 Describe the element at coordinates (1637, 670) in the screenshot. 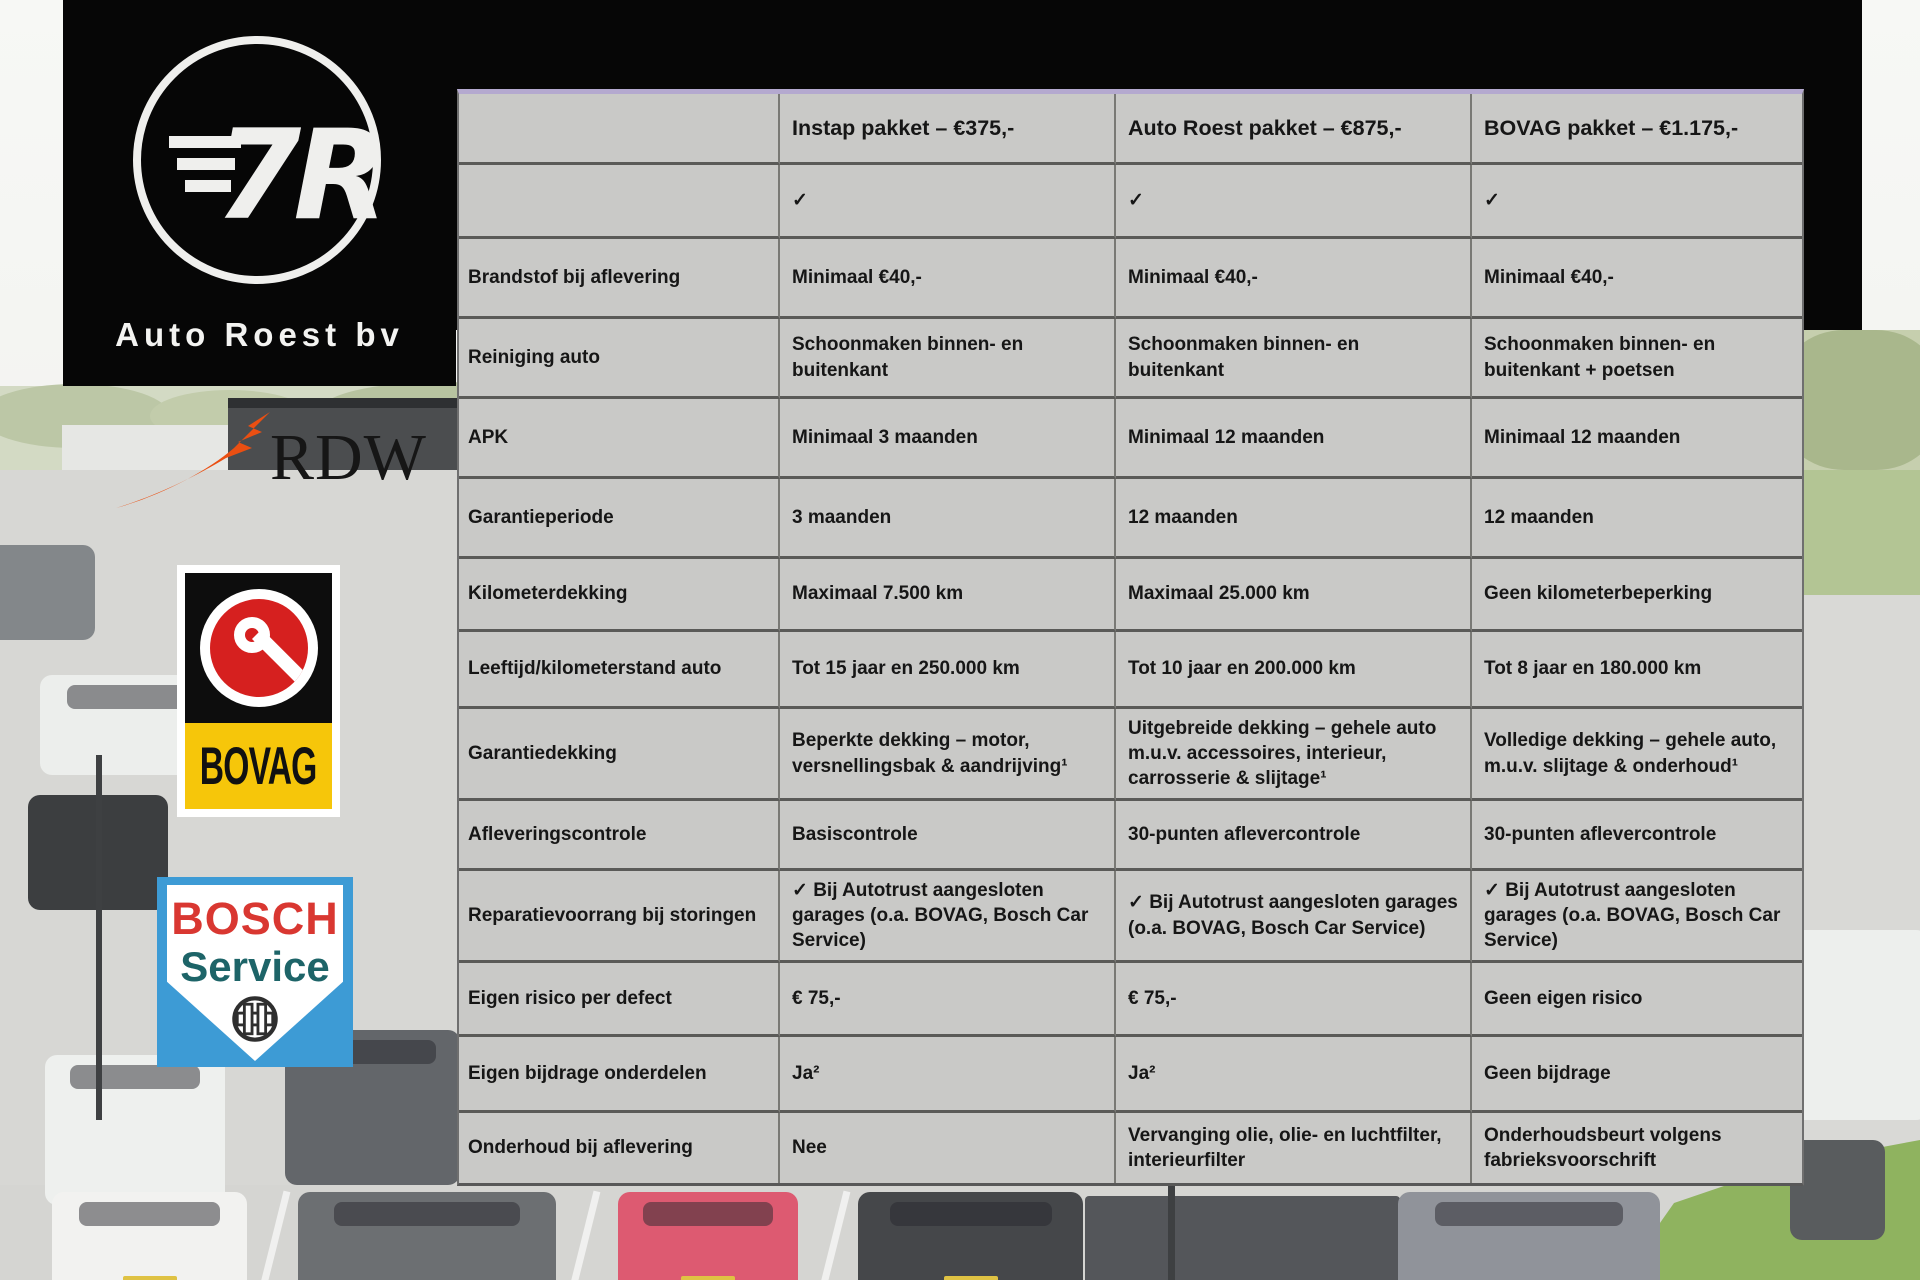

I see `table-cell: Tot 8 jaar en 180.000 km` at that location.